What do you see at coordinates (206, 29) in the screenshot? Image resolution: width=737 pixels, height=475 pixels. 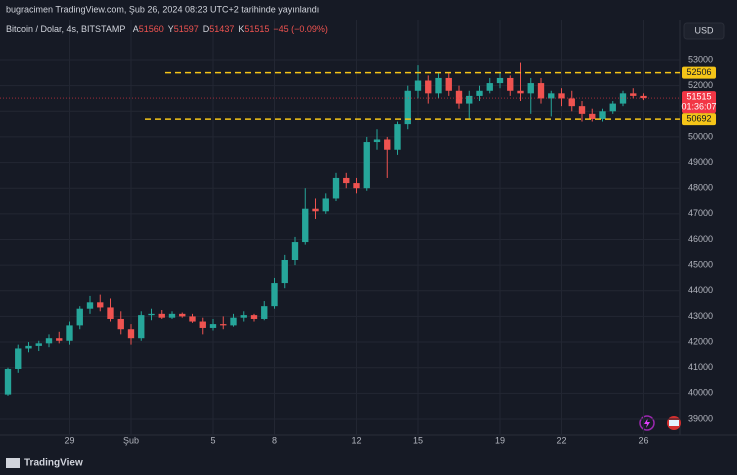 I see `legend-key: D` at bounding box center [206, 29].